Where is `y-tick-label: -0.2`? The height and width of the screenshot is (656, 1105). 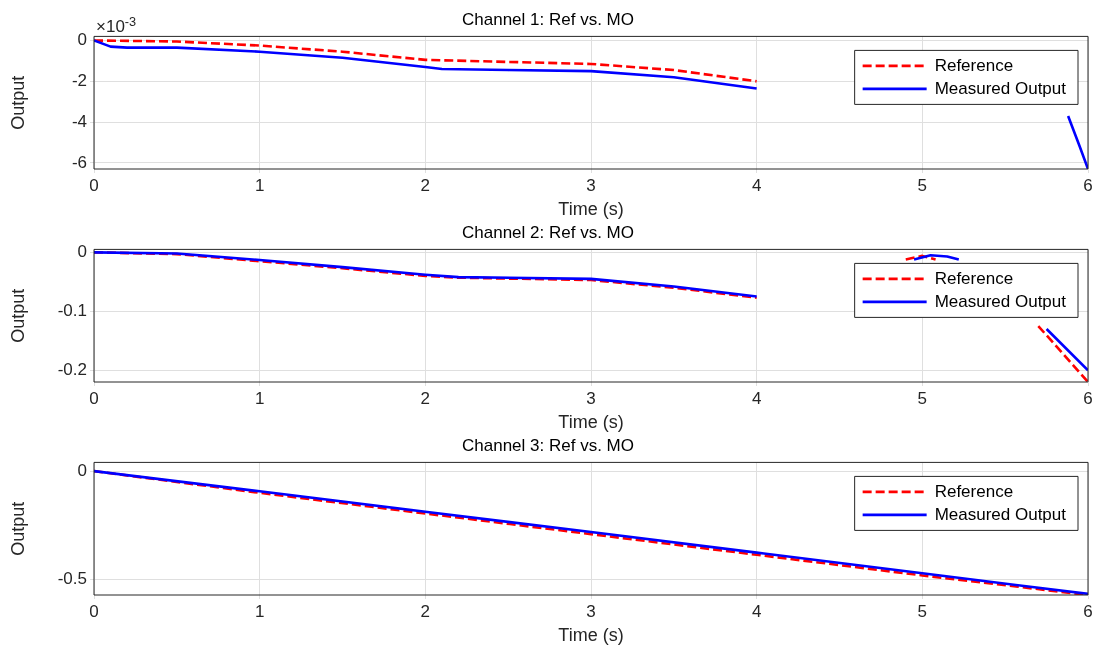
y-tick-label: -0.2 is located at coordinates (72, 369).